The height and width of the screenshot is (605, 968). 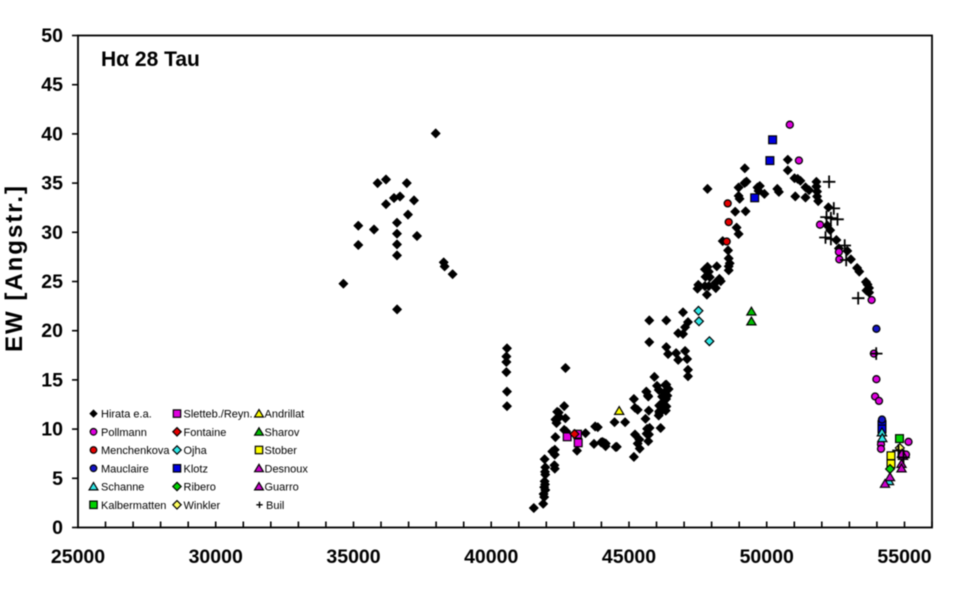 I want to click on svg-text: Desnoux, so click(x=287, y=469).